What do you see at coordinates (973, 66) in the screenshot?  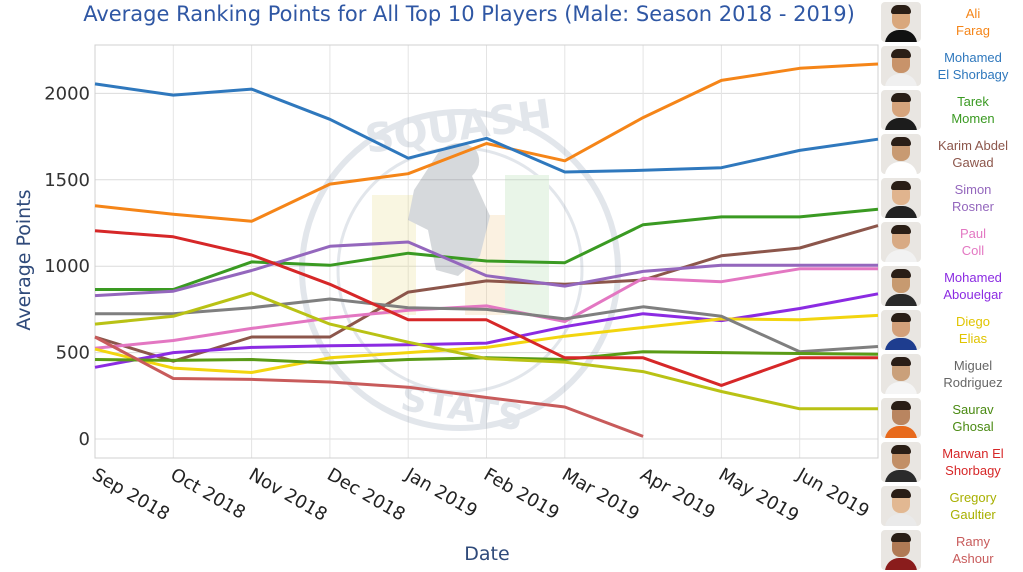 I see `legend-label: Mohamed El Shorbagy` at bounding box center [973, 66].